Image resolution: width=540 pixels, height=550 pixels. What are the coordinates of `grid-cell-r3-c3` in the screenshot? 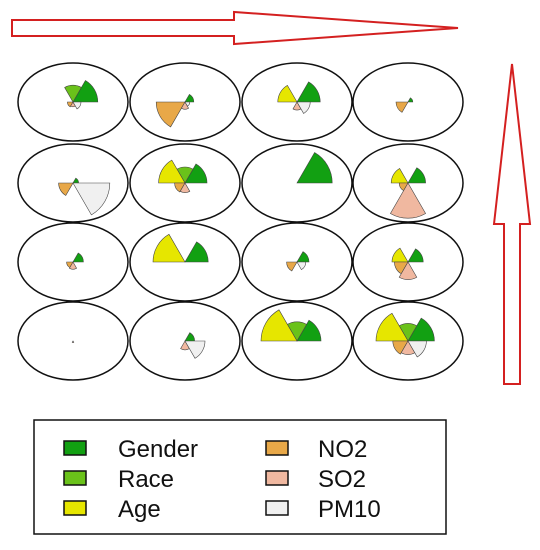 It's located at (297, 262).